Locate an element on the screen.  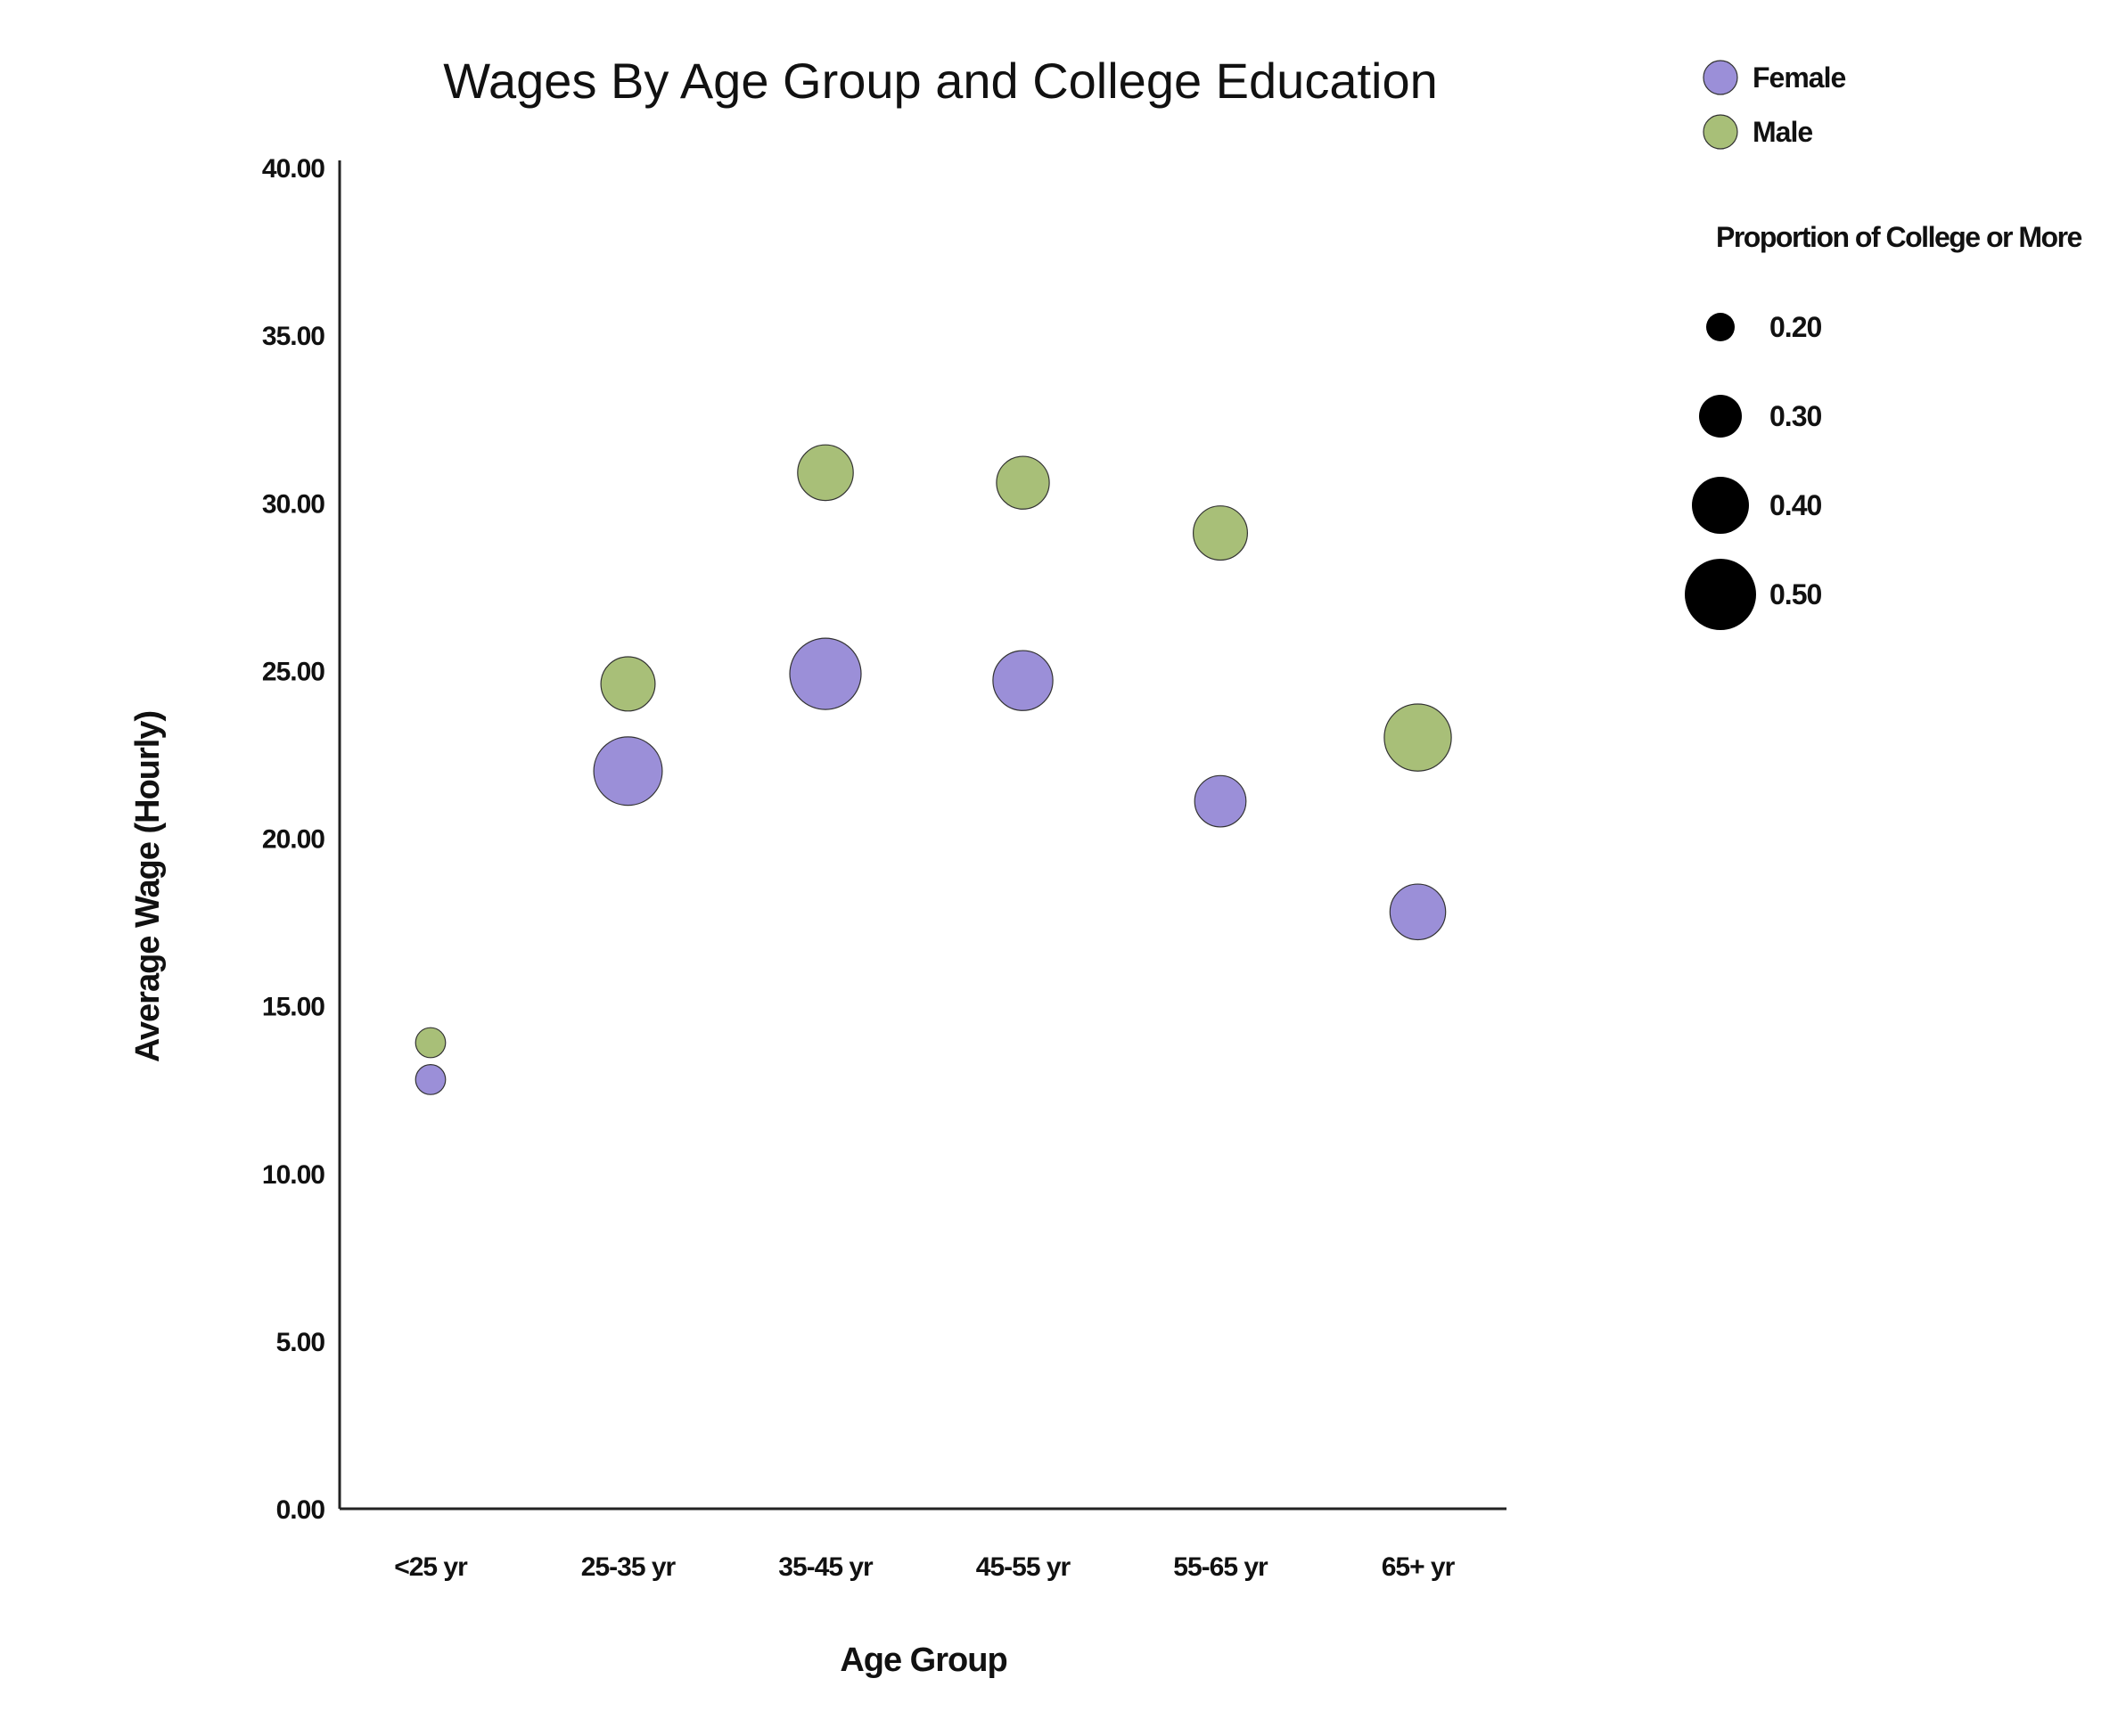
size-legend-label: 0.20 is located at coordinates (1795, 327).